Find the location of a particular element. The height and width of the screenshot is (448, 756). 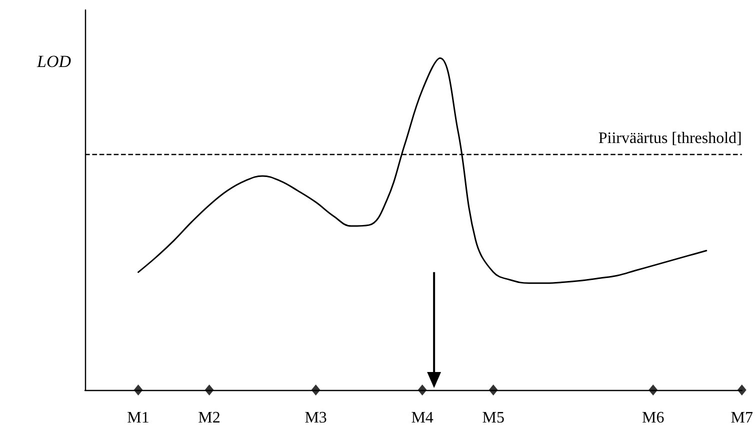

x-tick-label: M3 is located at coordinates (315, 418).